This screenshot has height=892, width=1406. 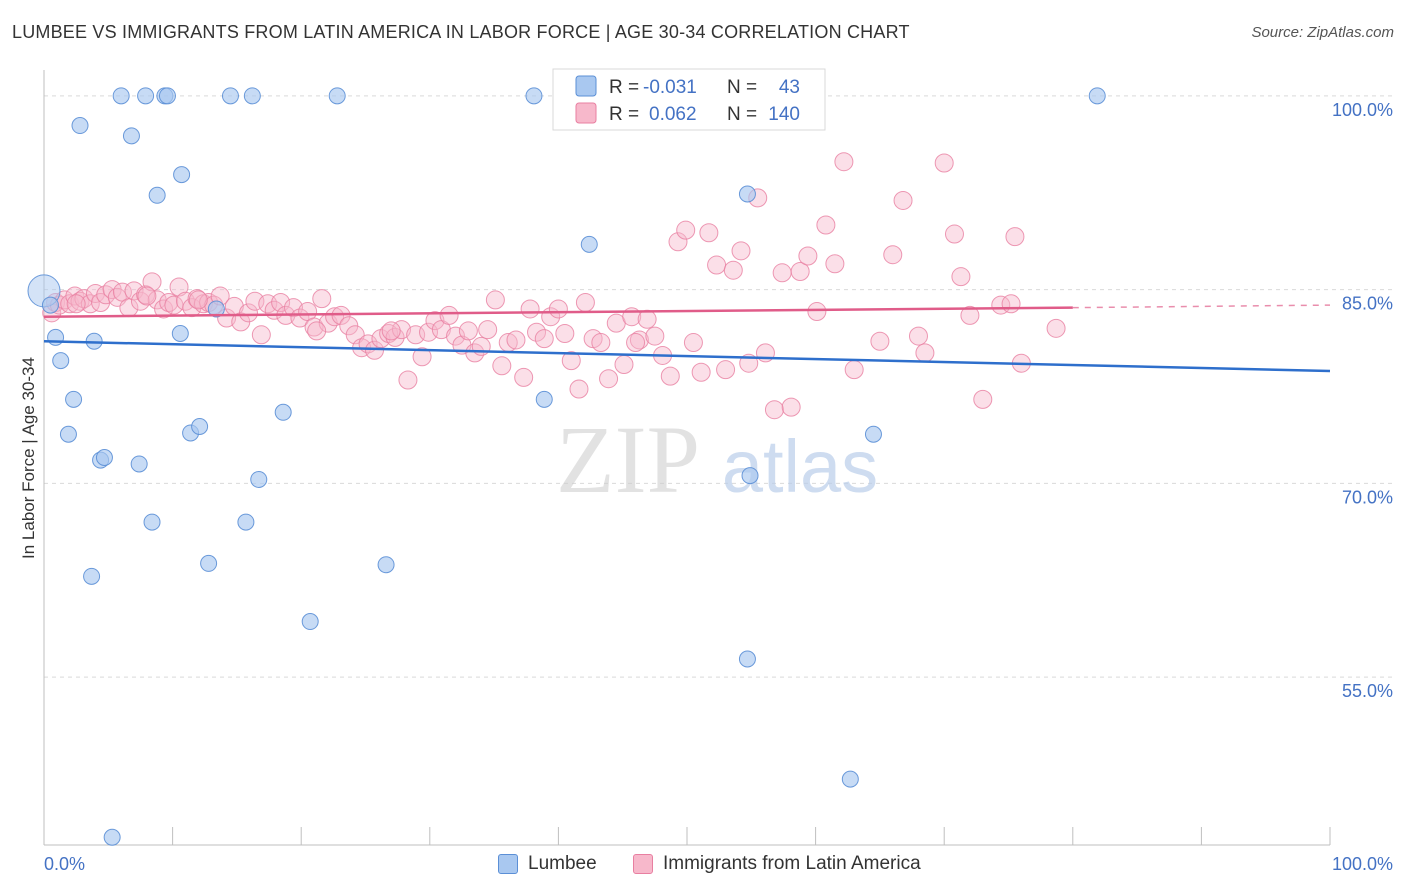 I want to click on legend-item-immigrants: Immigrants from Latin America, so click(x=777, y=864).